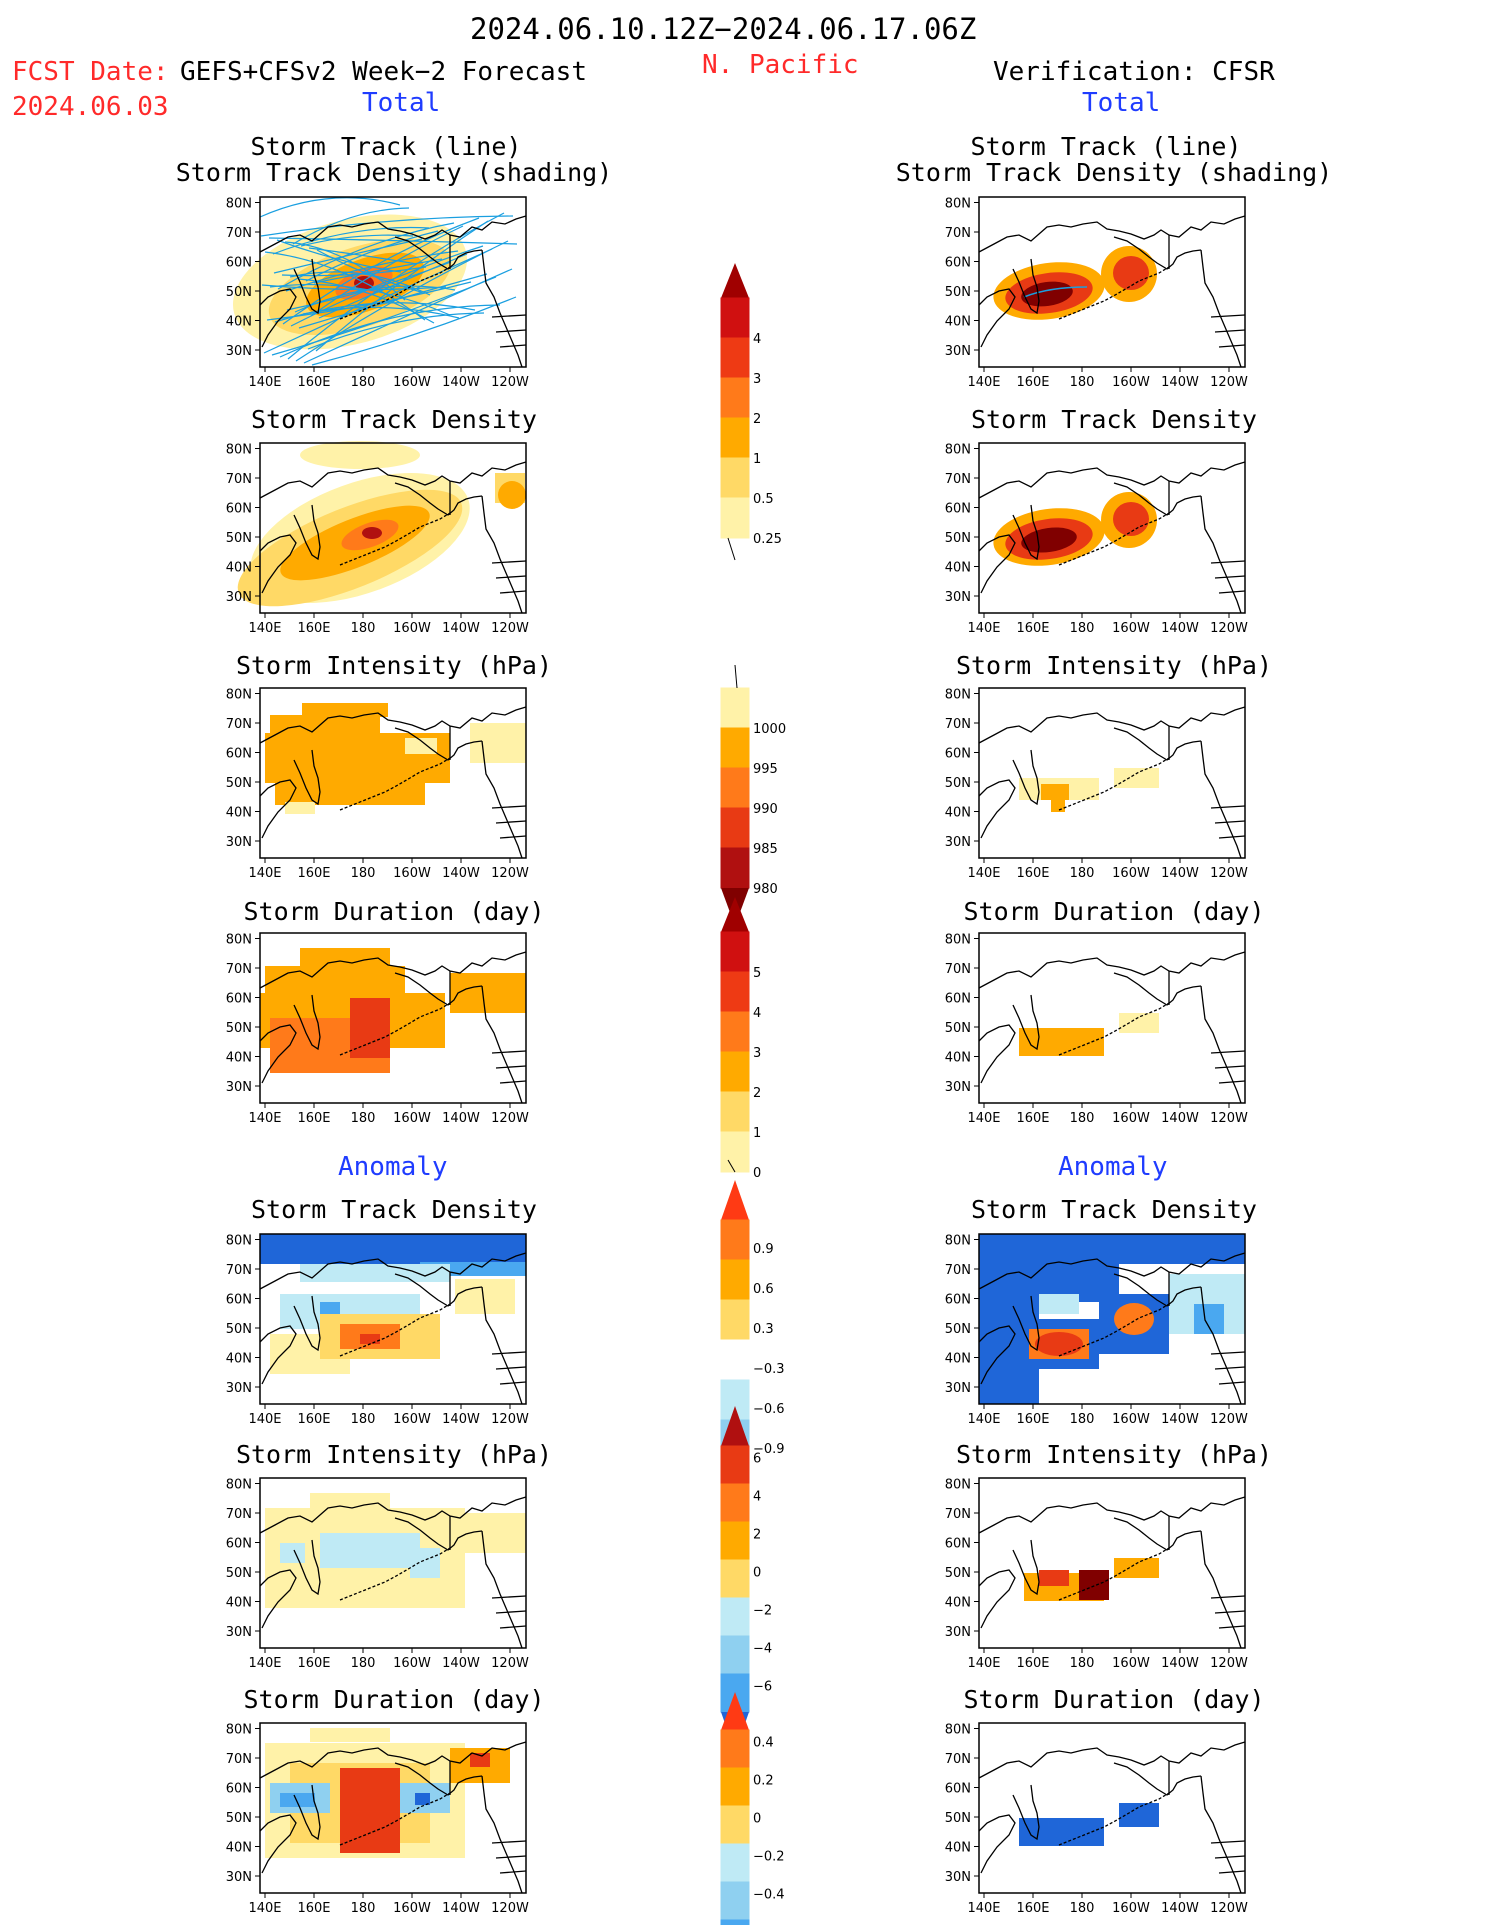  Describe the element at coordinates (757, 1133) in the screenshot. I see `colorbar-label: 1` at that location.